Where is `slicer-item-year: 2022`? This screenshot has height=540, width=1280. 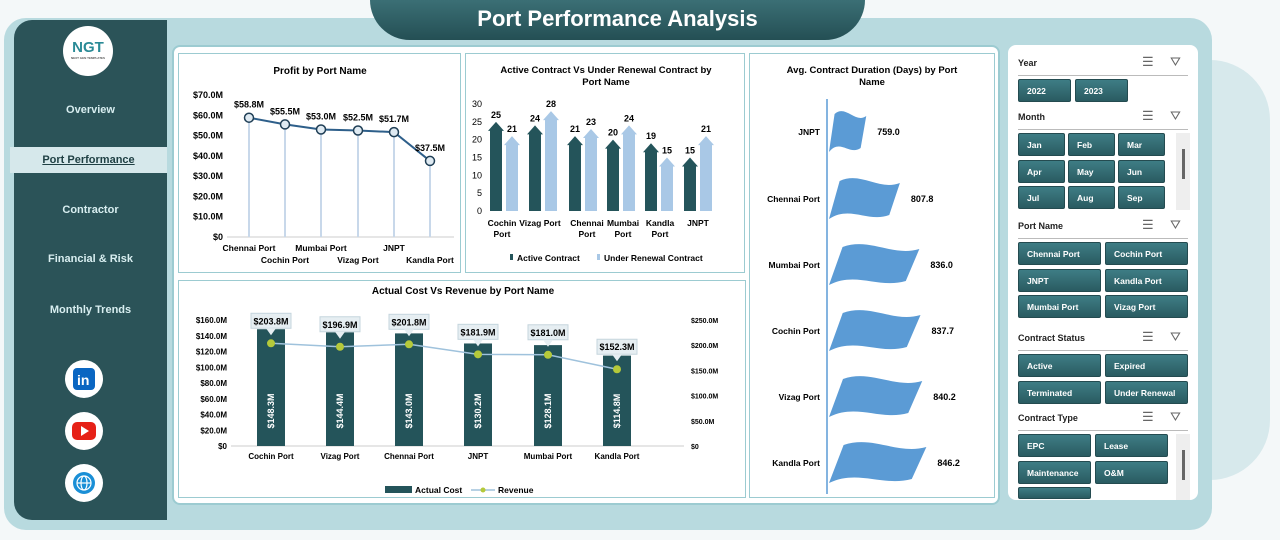
slicer-item-year: 2022 is located at coordinates (1044, 90).